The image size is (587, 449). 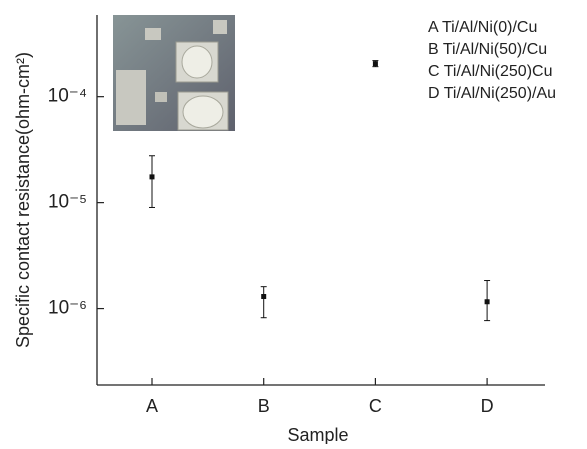 What do you see at coordinates (67, 308) in the screenshot?
I see `y-tick-label: 10⁻⁶` at bounding box center [67, 308].